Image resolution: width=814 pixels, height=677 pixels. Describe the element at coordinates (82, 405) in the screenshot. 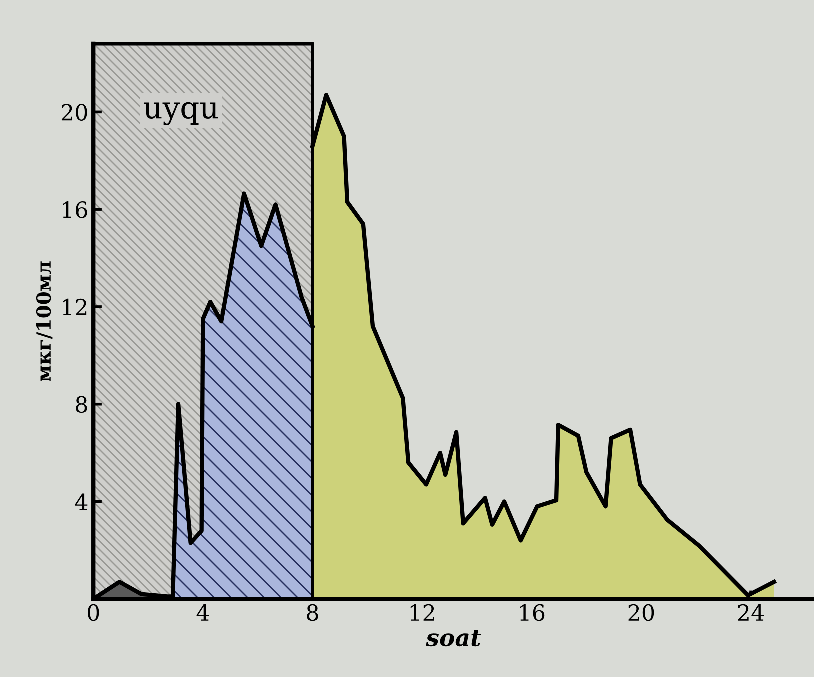

I see `y-tick-label: 8` at that location.